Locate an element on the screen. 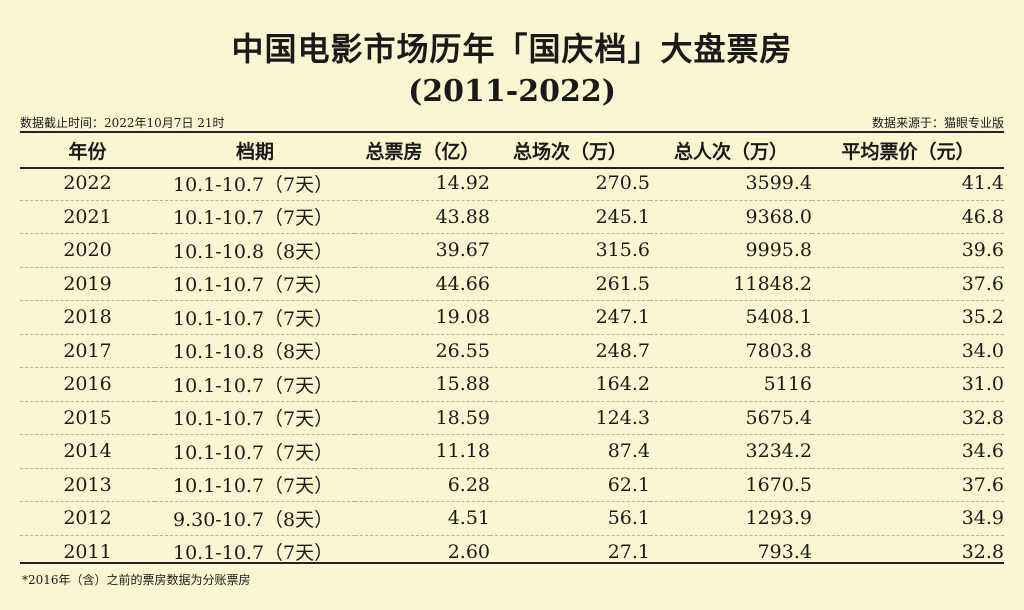 This screenshot has width=1024, height=610. cell-admissions: 3599.4 is located at coordinates (731, 184).